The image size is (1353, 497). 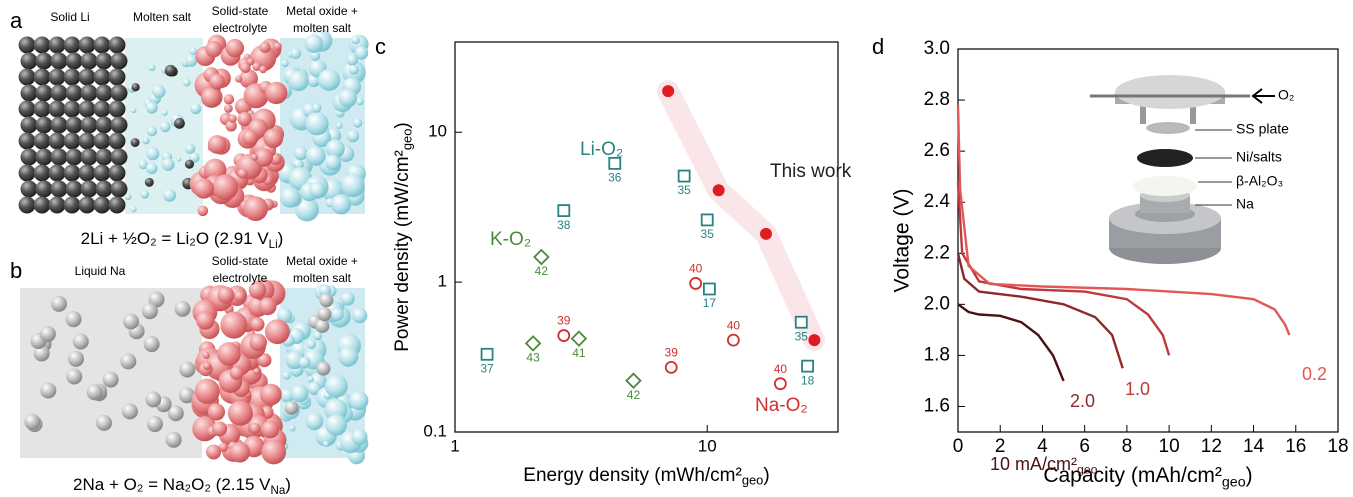 I want to click on panel-label: c, so click(x=380, y=46).